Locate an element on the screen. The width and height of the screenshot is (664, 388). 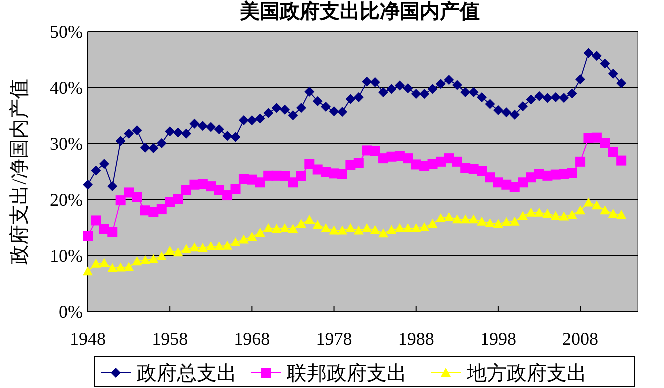
chart-title: 美国政府支出比净国内产值 is located at coordinates (359, 11).